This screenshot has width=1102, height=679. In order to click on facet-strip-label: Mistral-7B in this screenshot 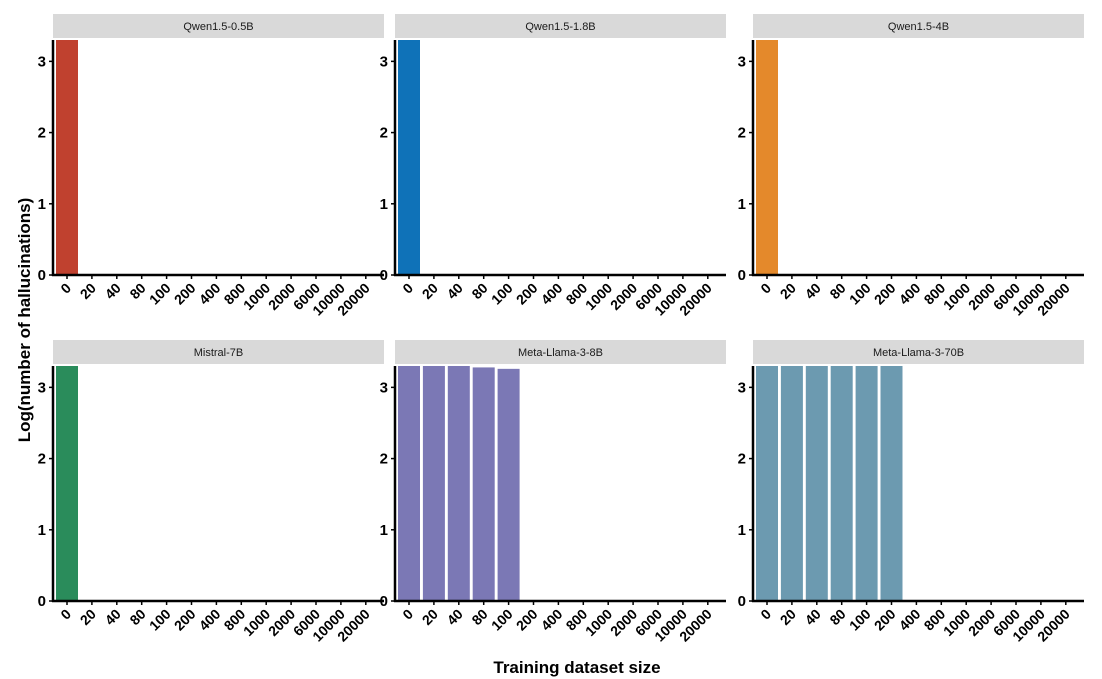, I will do `click(219, 353)`.